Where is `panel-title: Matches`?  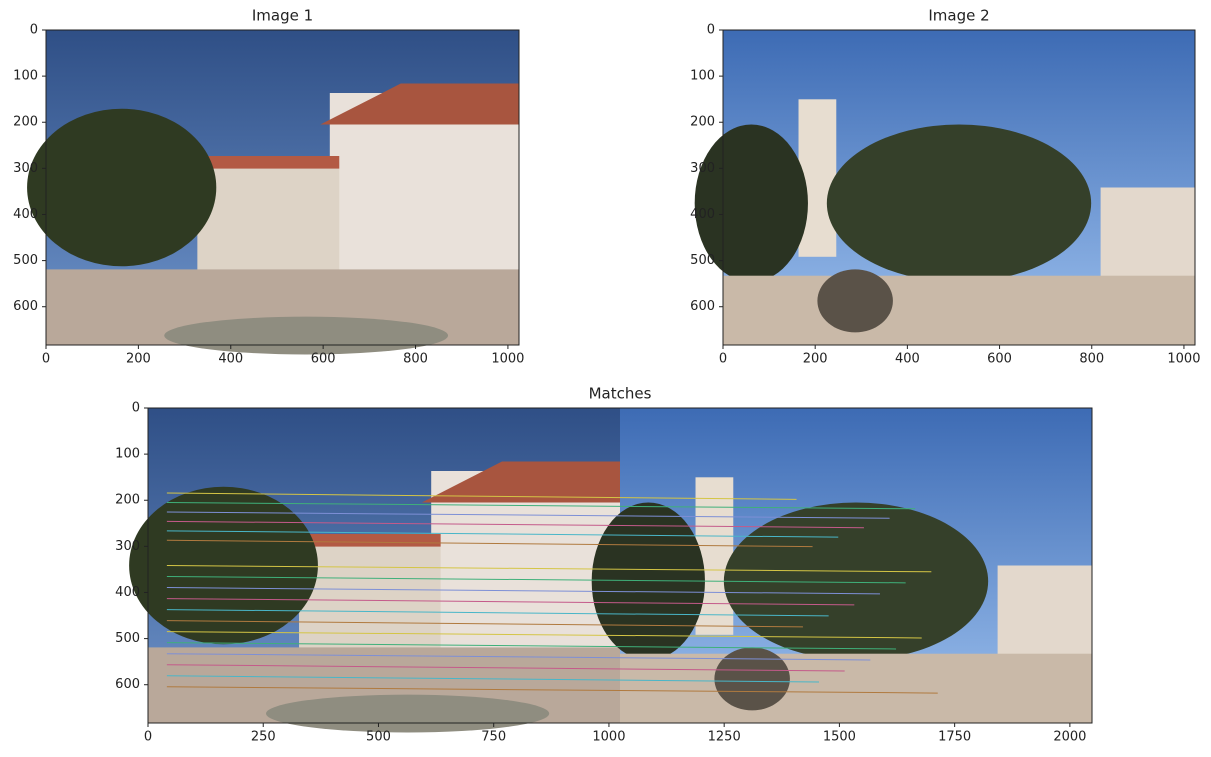
panel-title: Matches is located at coordinates (620, 394).